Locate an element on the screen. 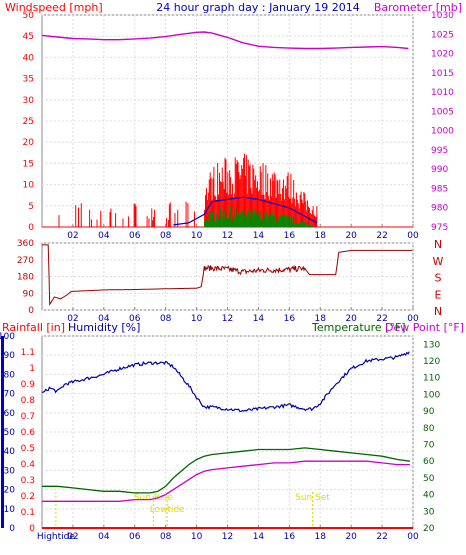 This screenshot has width=466, height=555. direction-tick-label: 180 is located at coordinates (25, 278).